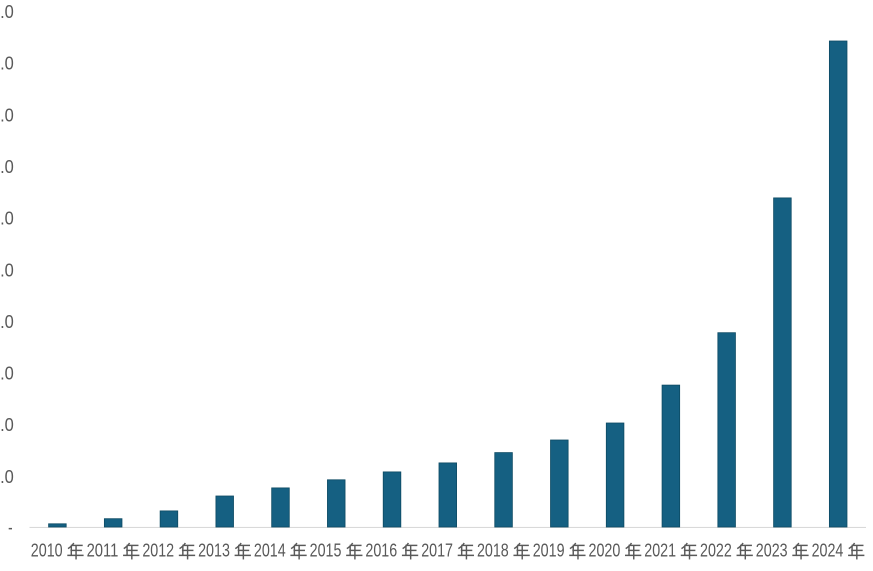 The image size is (873, 571). Describe the element at coordinates (549, 550) in the screenshot. I see `svg-text: 2019` at that location.